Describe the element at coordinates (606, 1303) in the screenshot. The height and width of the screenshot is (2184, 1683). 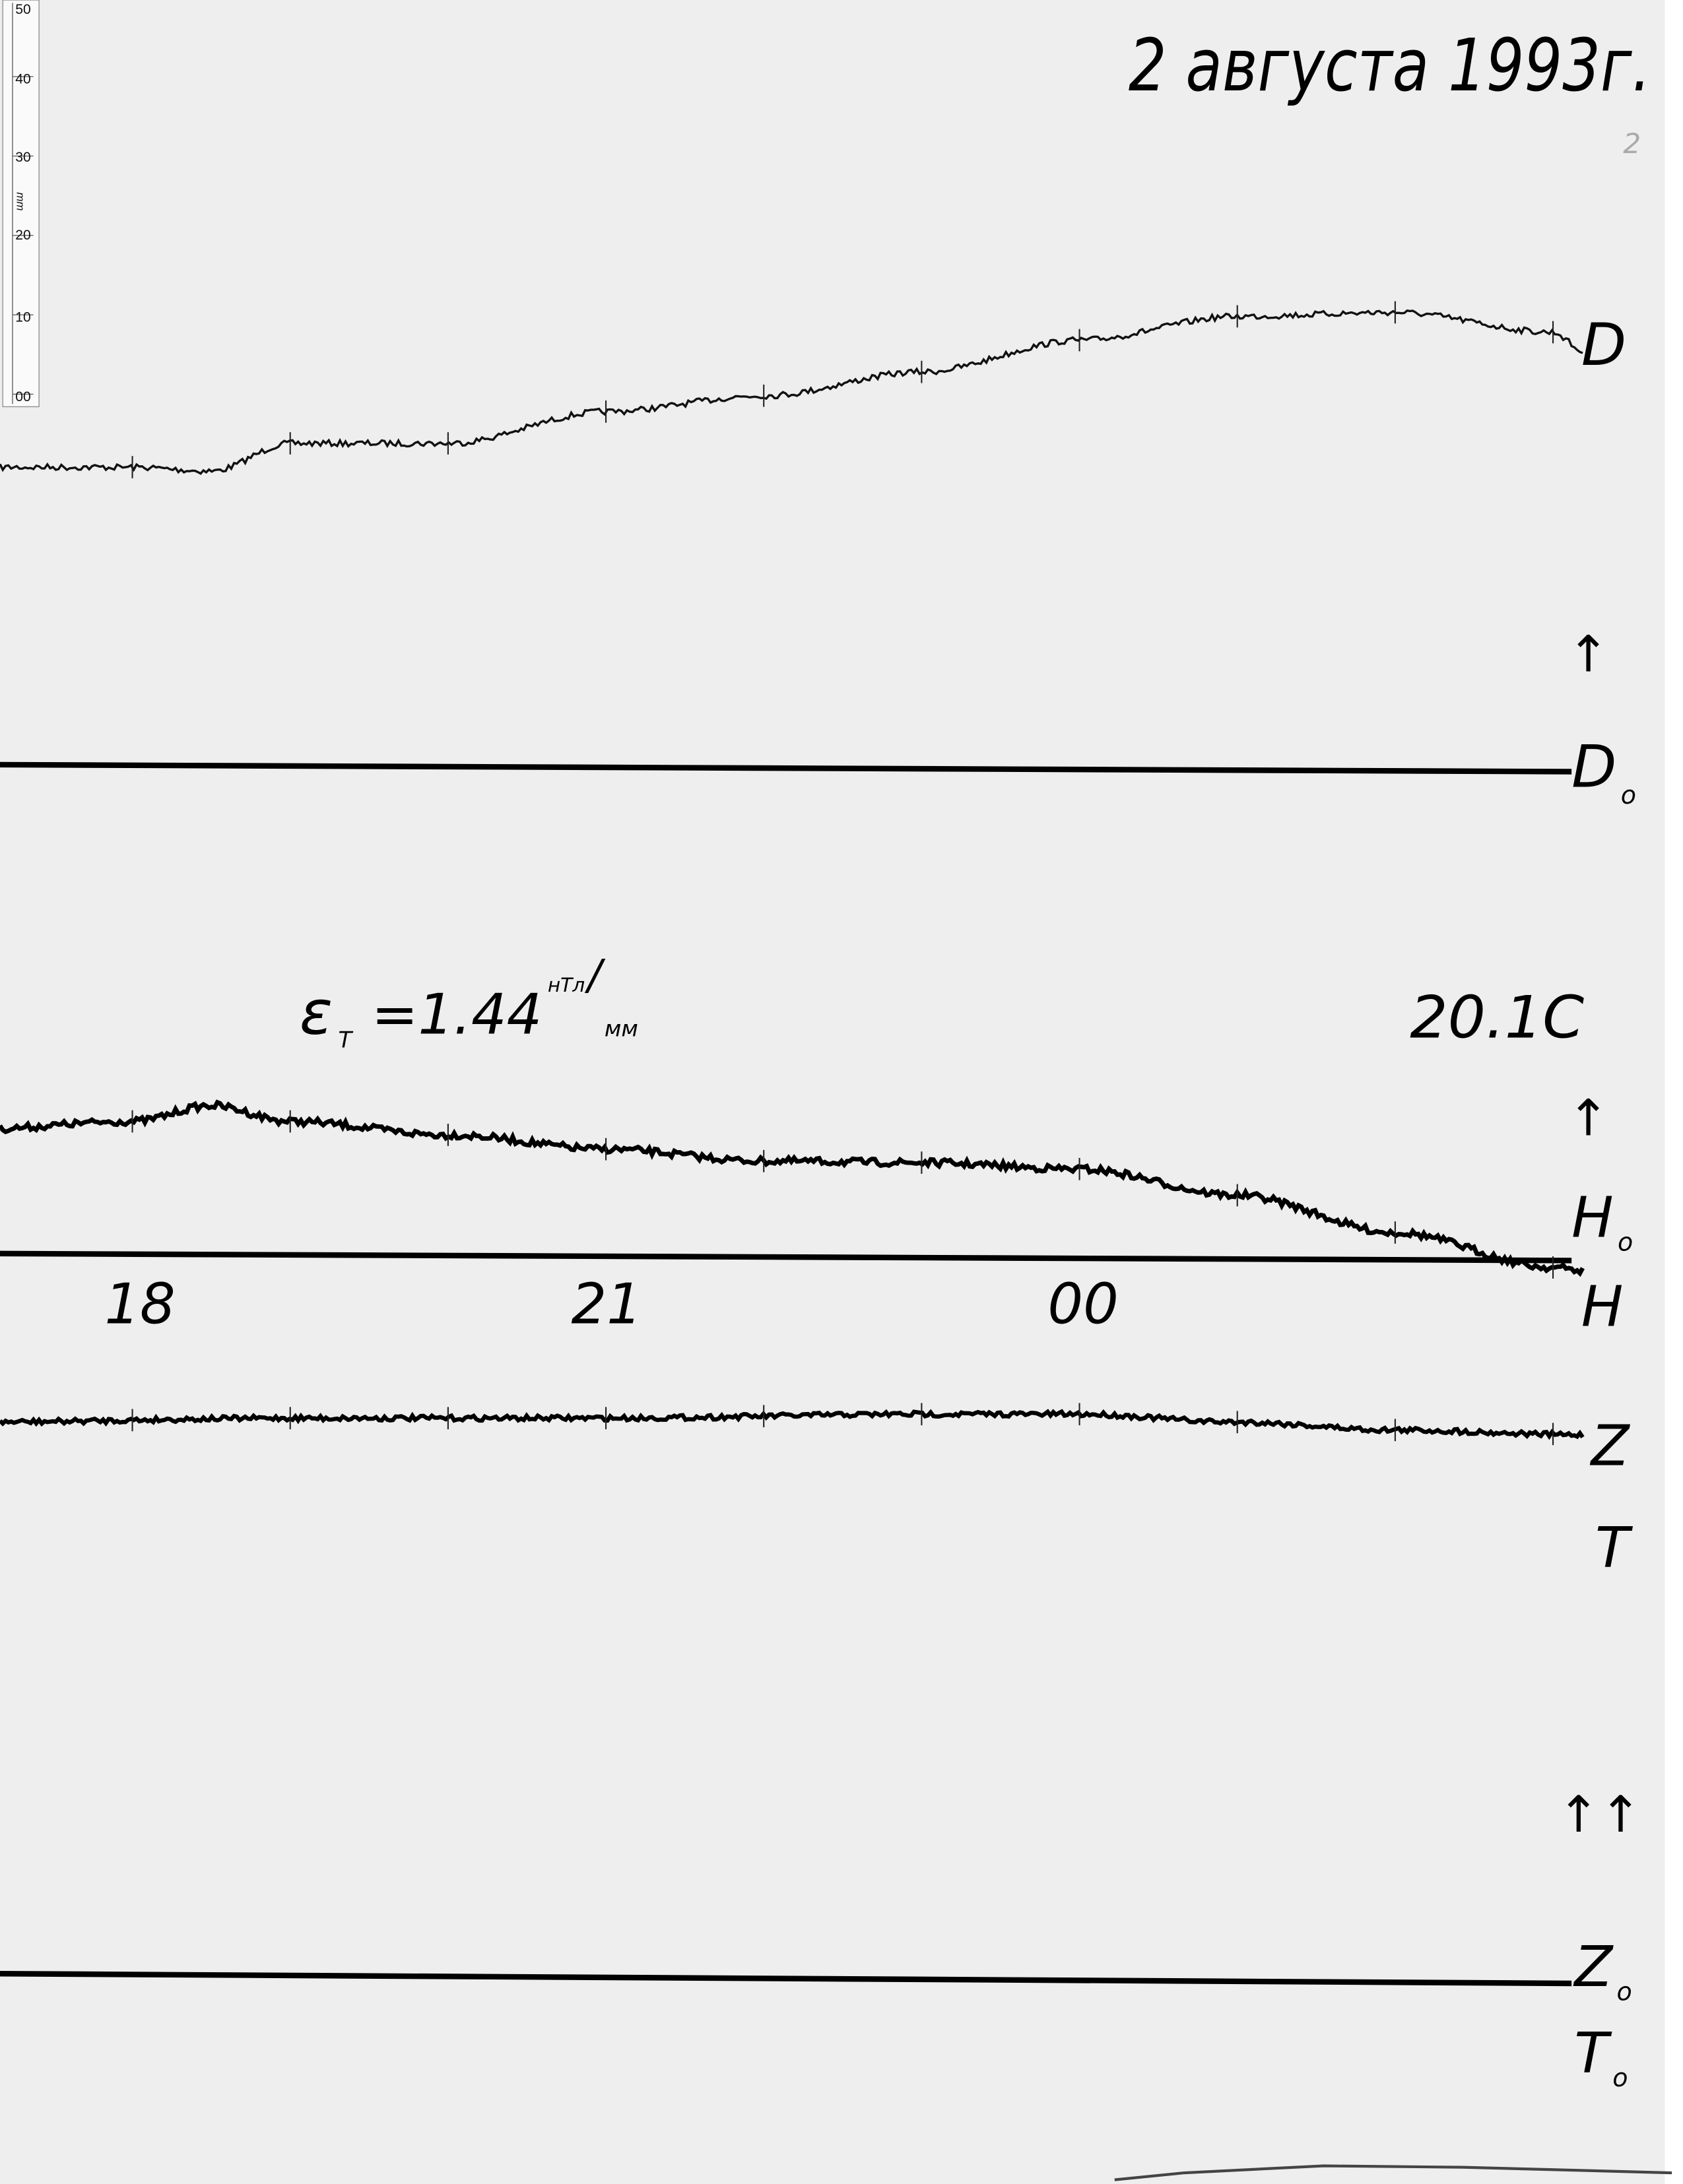
I see `time-tick-21: 21` at that location.